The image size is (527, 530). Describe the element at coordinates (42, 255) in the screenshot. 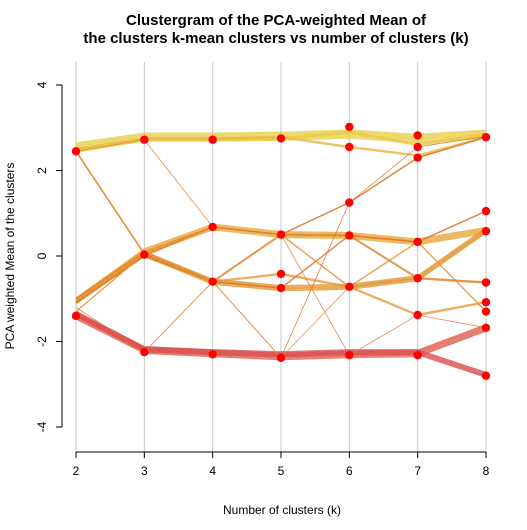

I see `y-tick-label: 0` at that location.